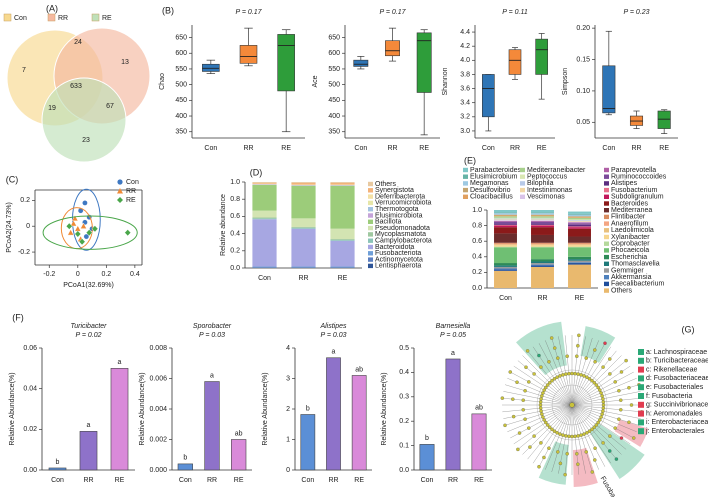 The image size is (708, 497). Describe the element at coordinates (107, 18) in the screenshot. I see `legend-label: RE` at that location.